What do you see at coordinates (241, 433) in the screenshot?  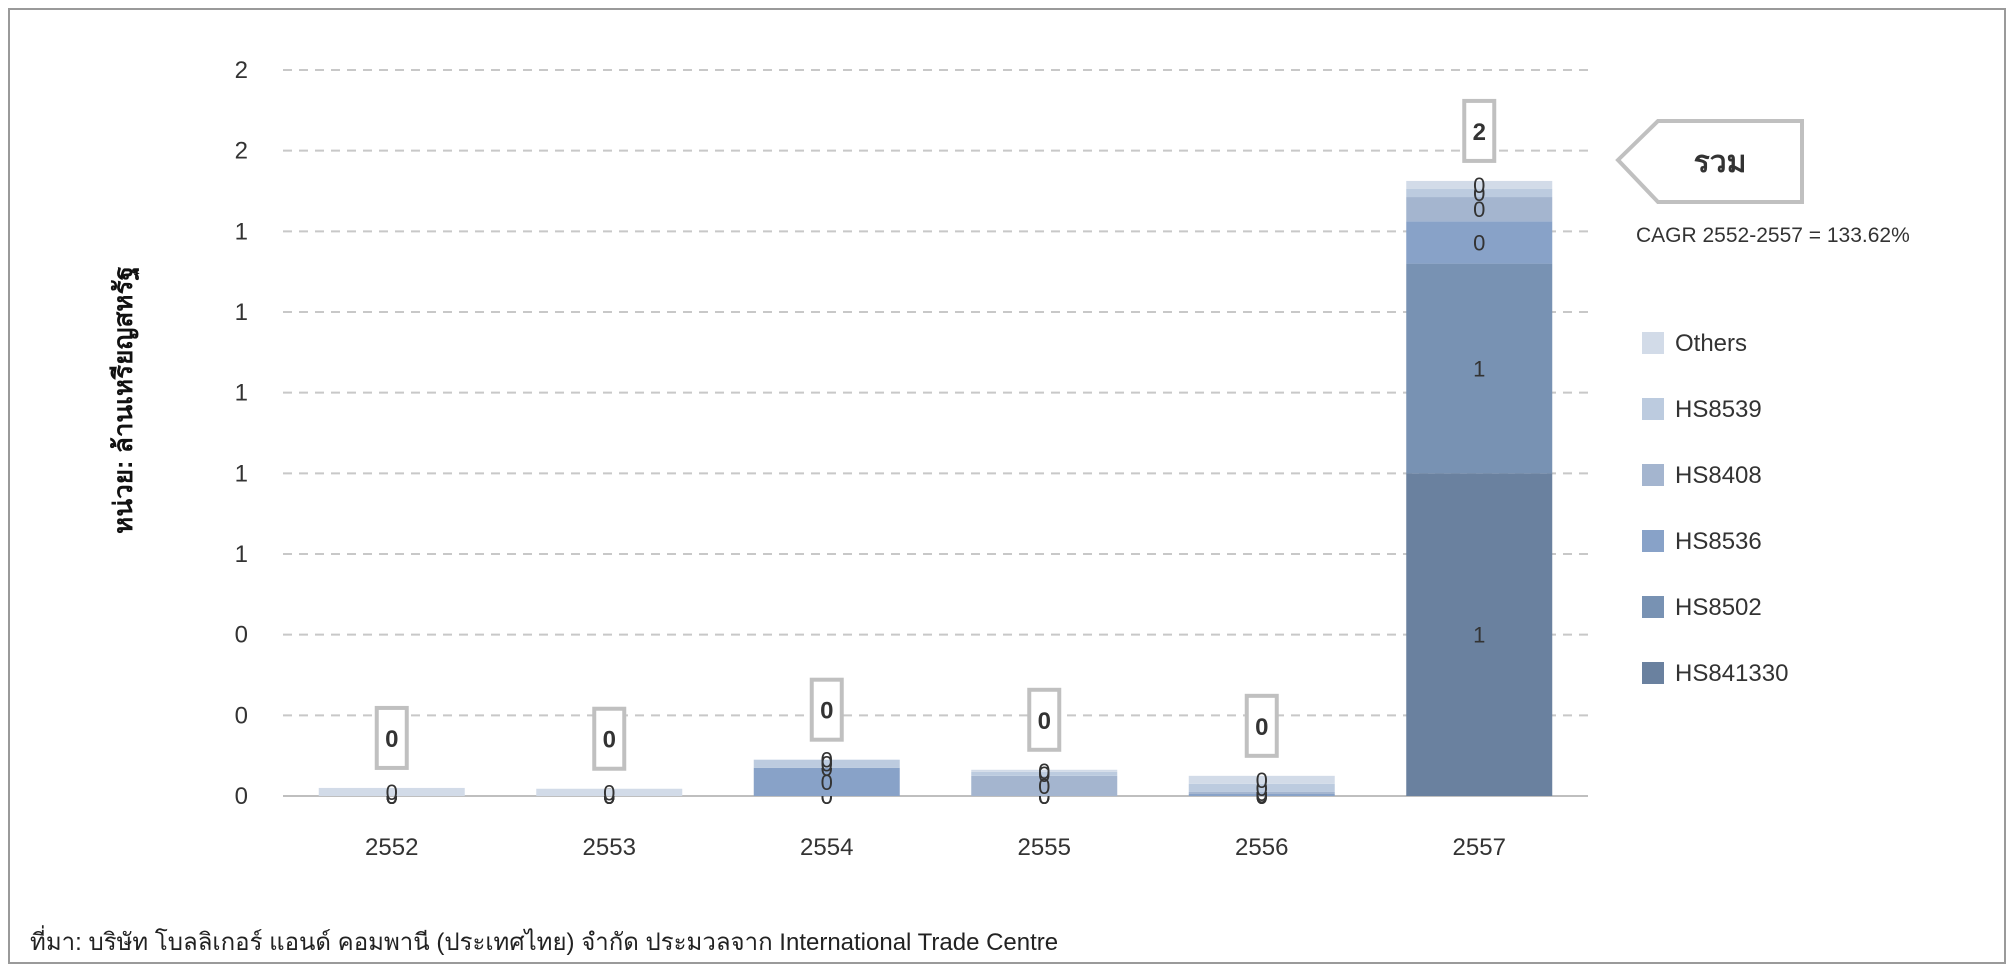 I see `y-axis-ticks: 0 0 0 1 1 1 1 1 2 2` at bounding box center [241, 433].